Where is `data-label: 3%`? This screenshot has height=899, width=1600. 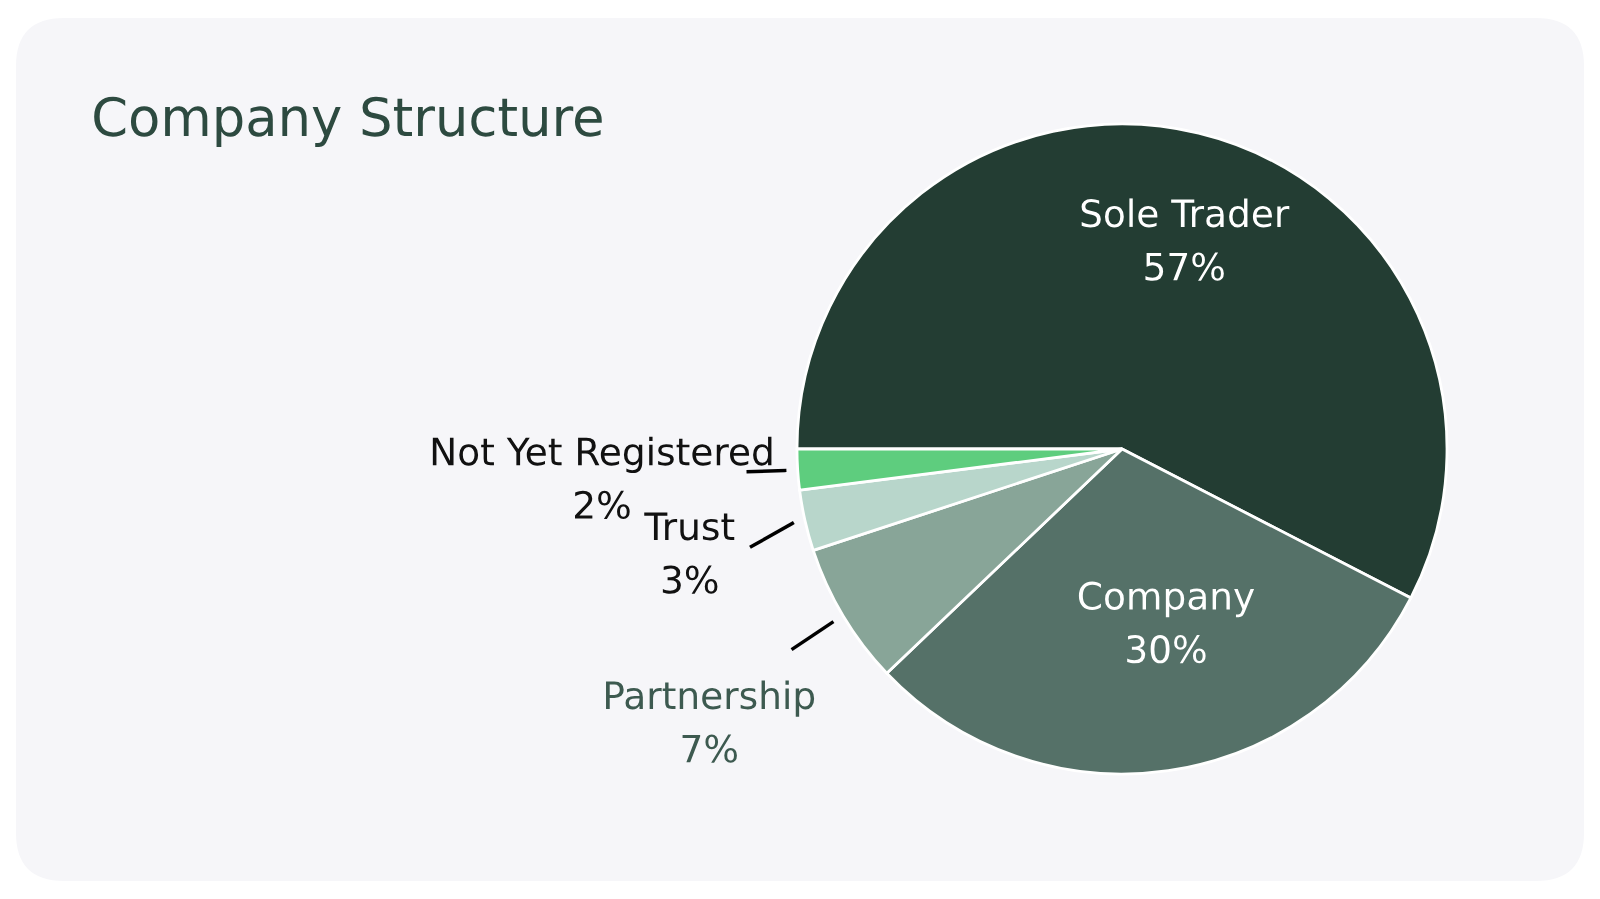 data-label: 3% is located at coordinates (690, 579).